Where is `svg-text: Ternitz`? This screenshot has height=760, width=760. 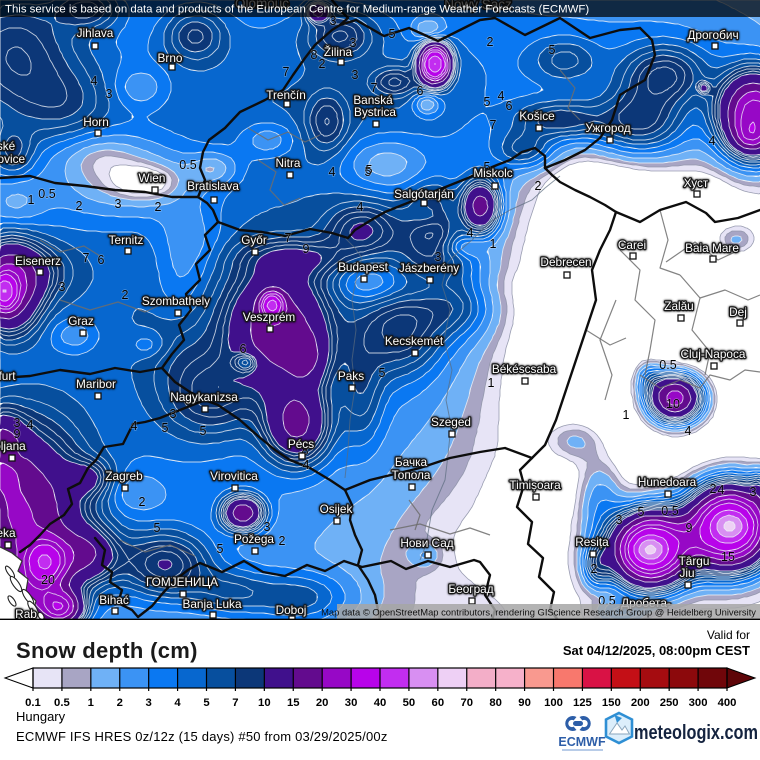
svg-text: Ternitz is located at coordinates (126, 240).